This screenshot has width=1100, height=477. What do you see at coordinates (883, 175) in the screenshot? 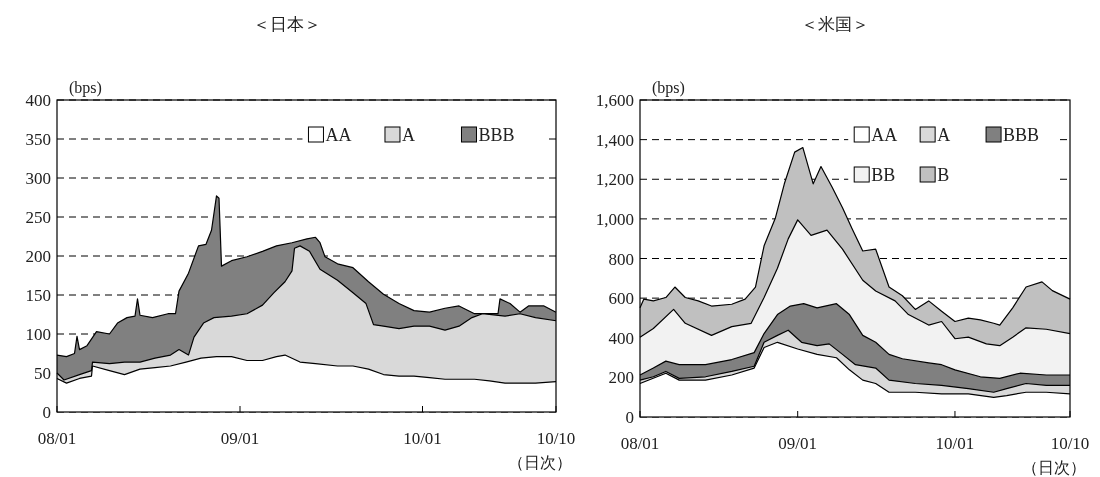
I see `legend-label: BB` at bounding box center [883, 175].